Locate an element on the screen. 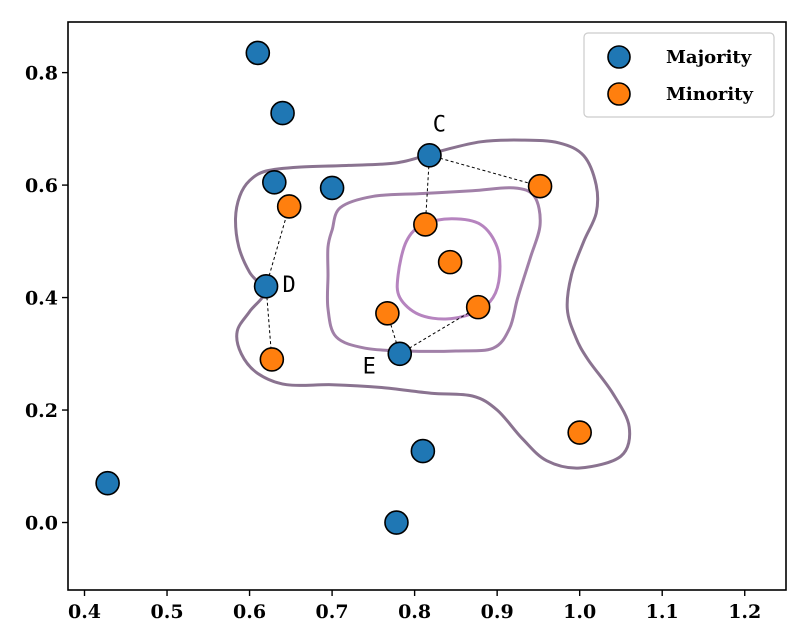 The width and height of the screenshot is (800, 644). legend-majority-label: Majority is located at coordinates (709, 57).